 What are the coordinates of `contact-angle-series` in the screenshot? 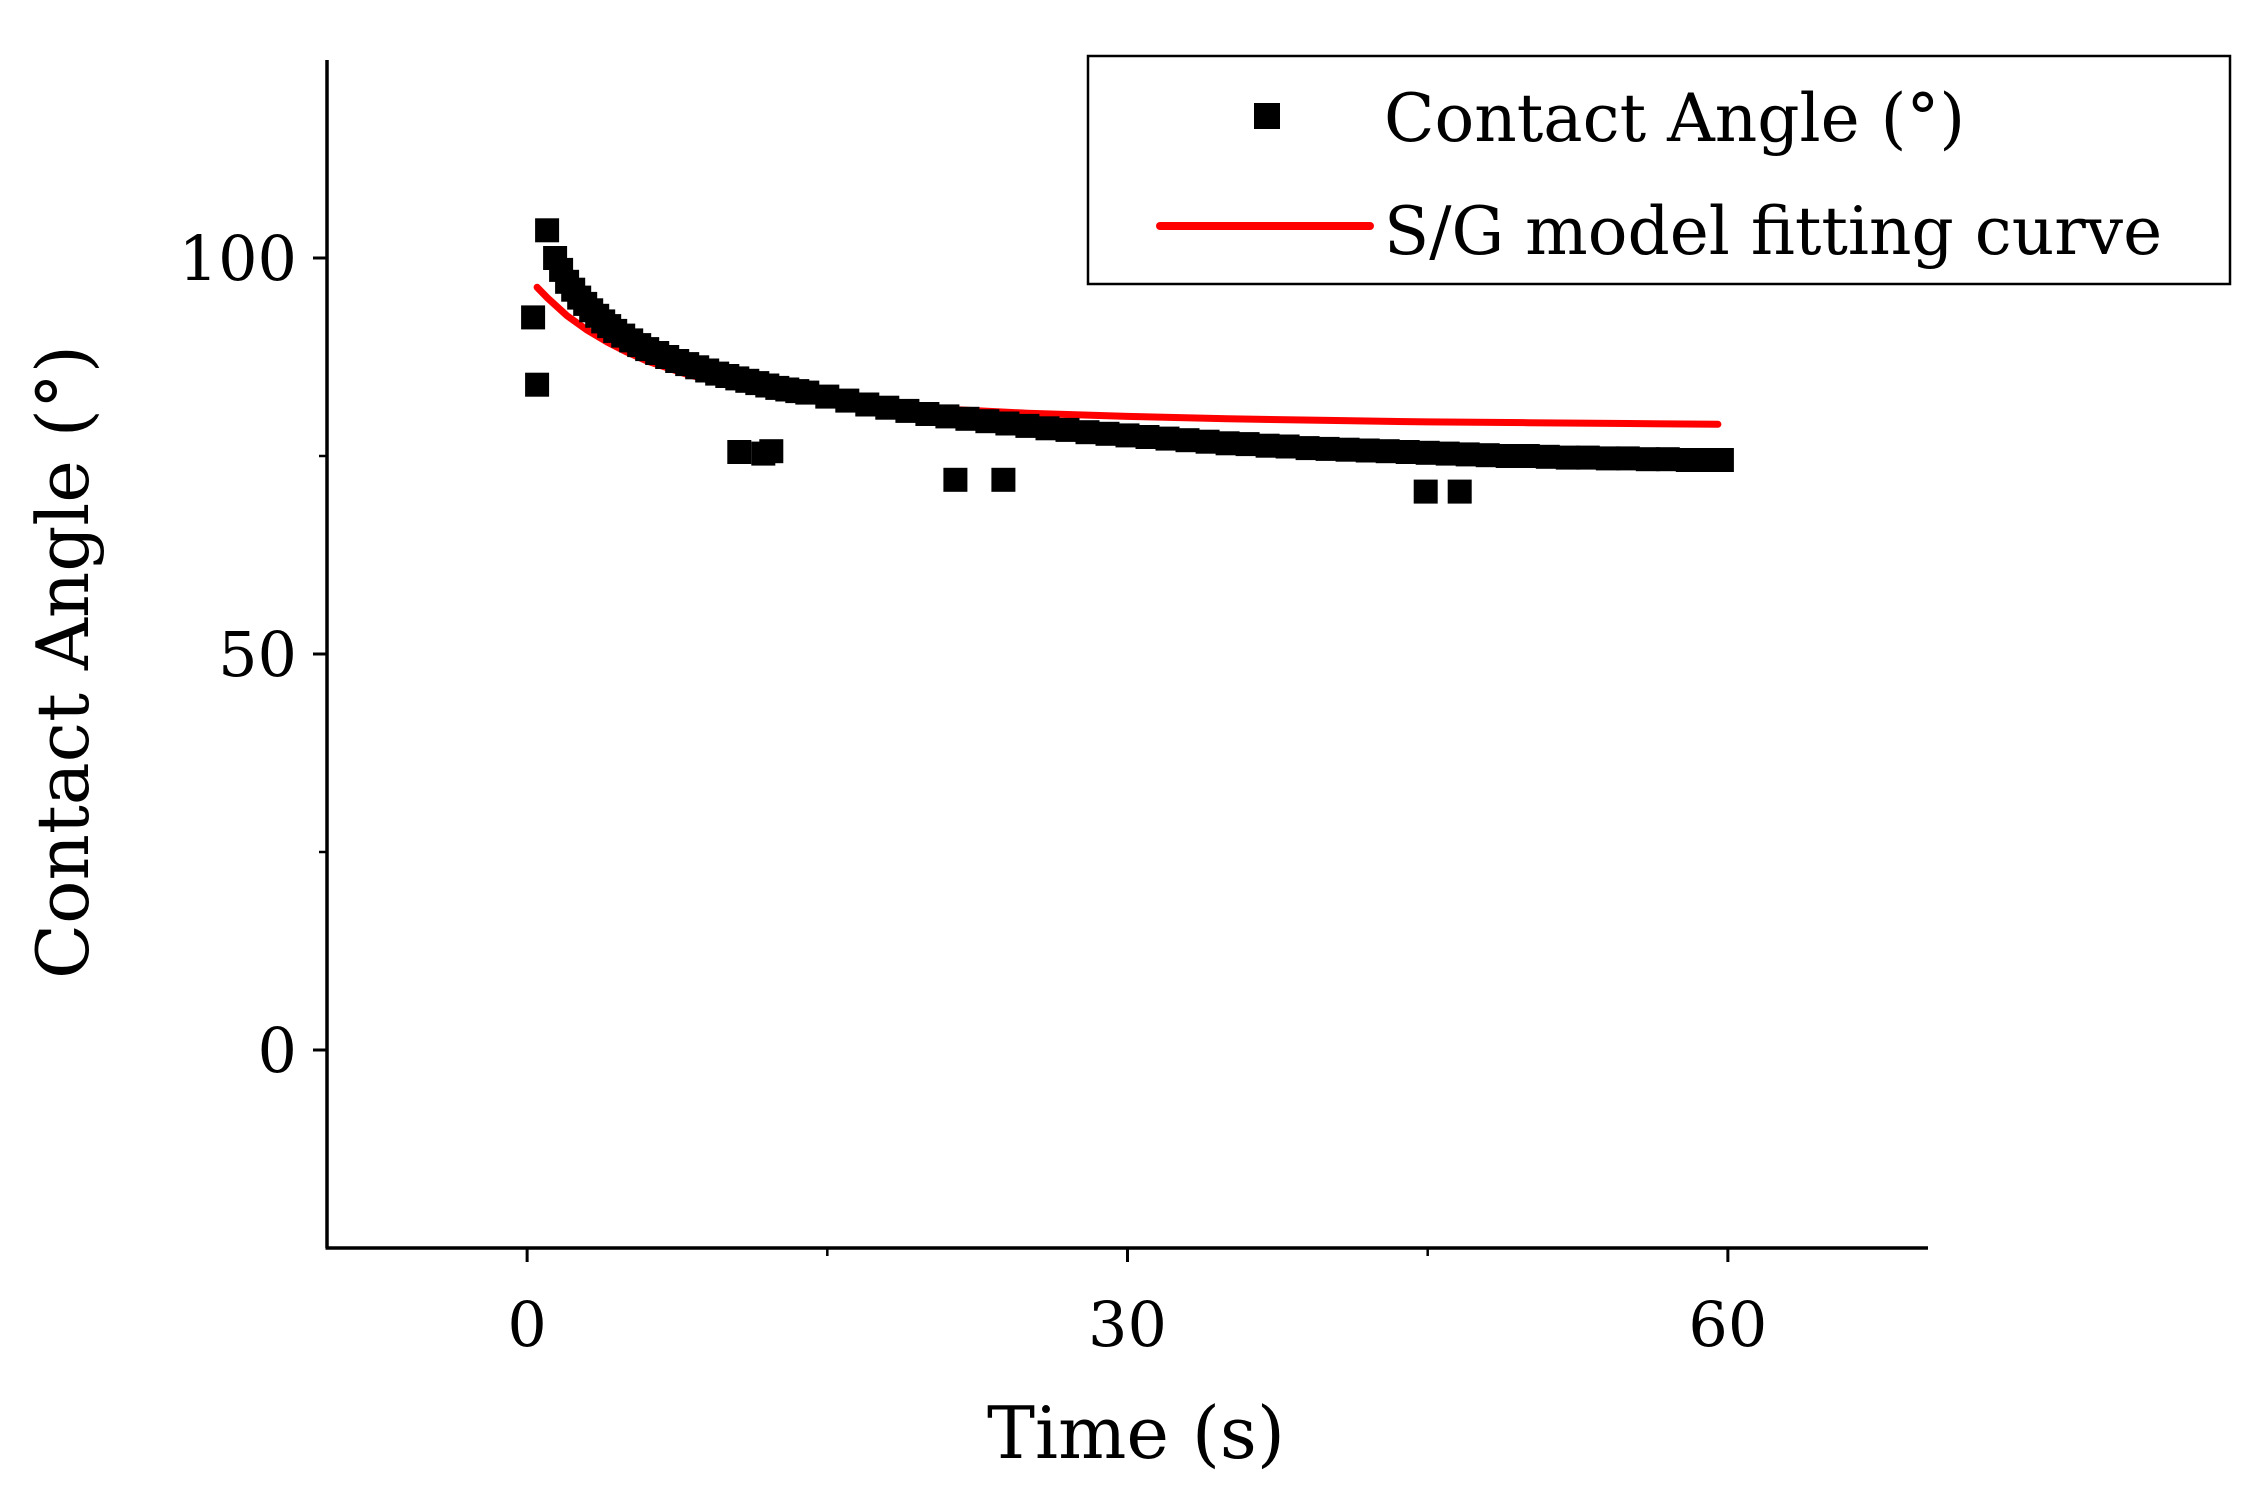 It's located at (1127, 361).